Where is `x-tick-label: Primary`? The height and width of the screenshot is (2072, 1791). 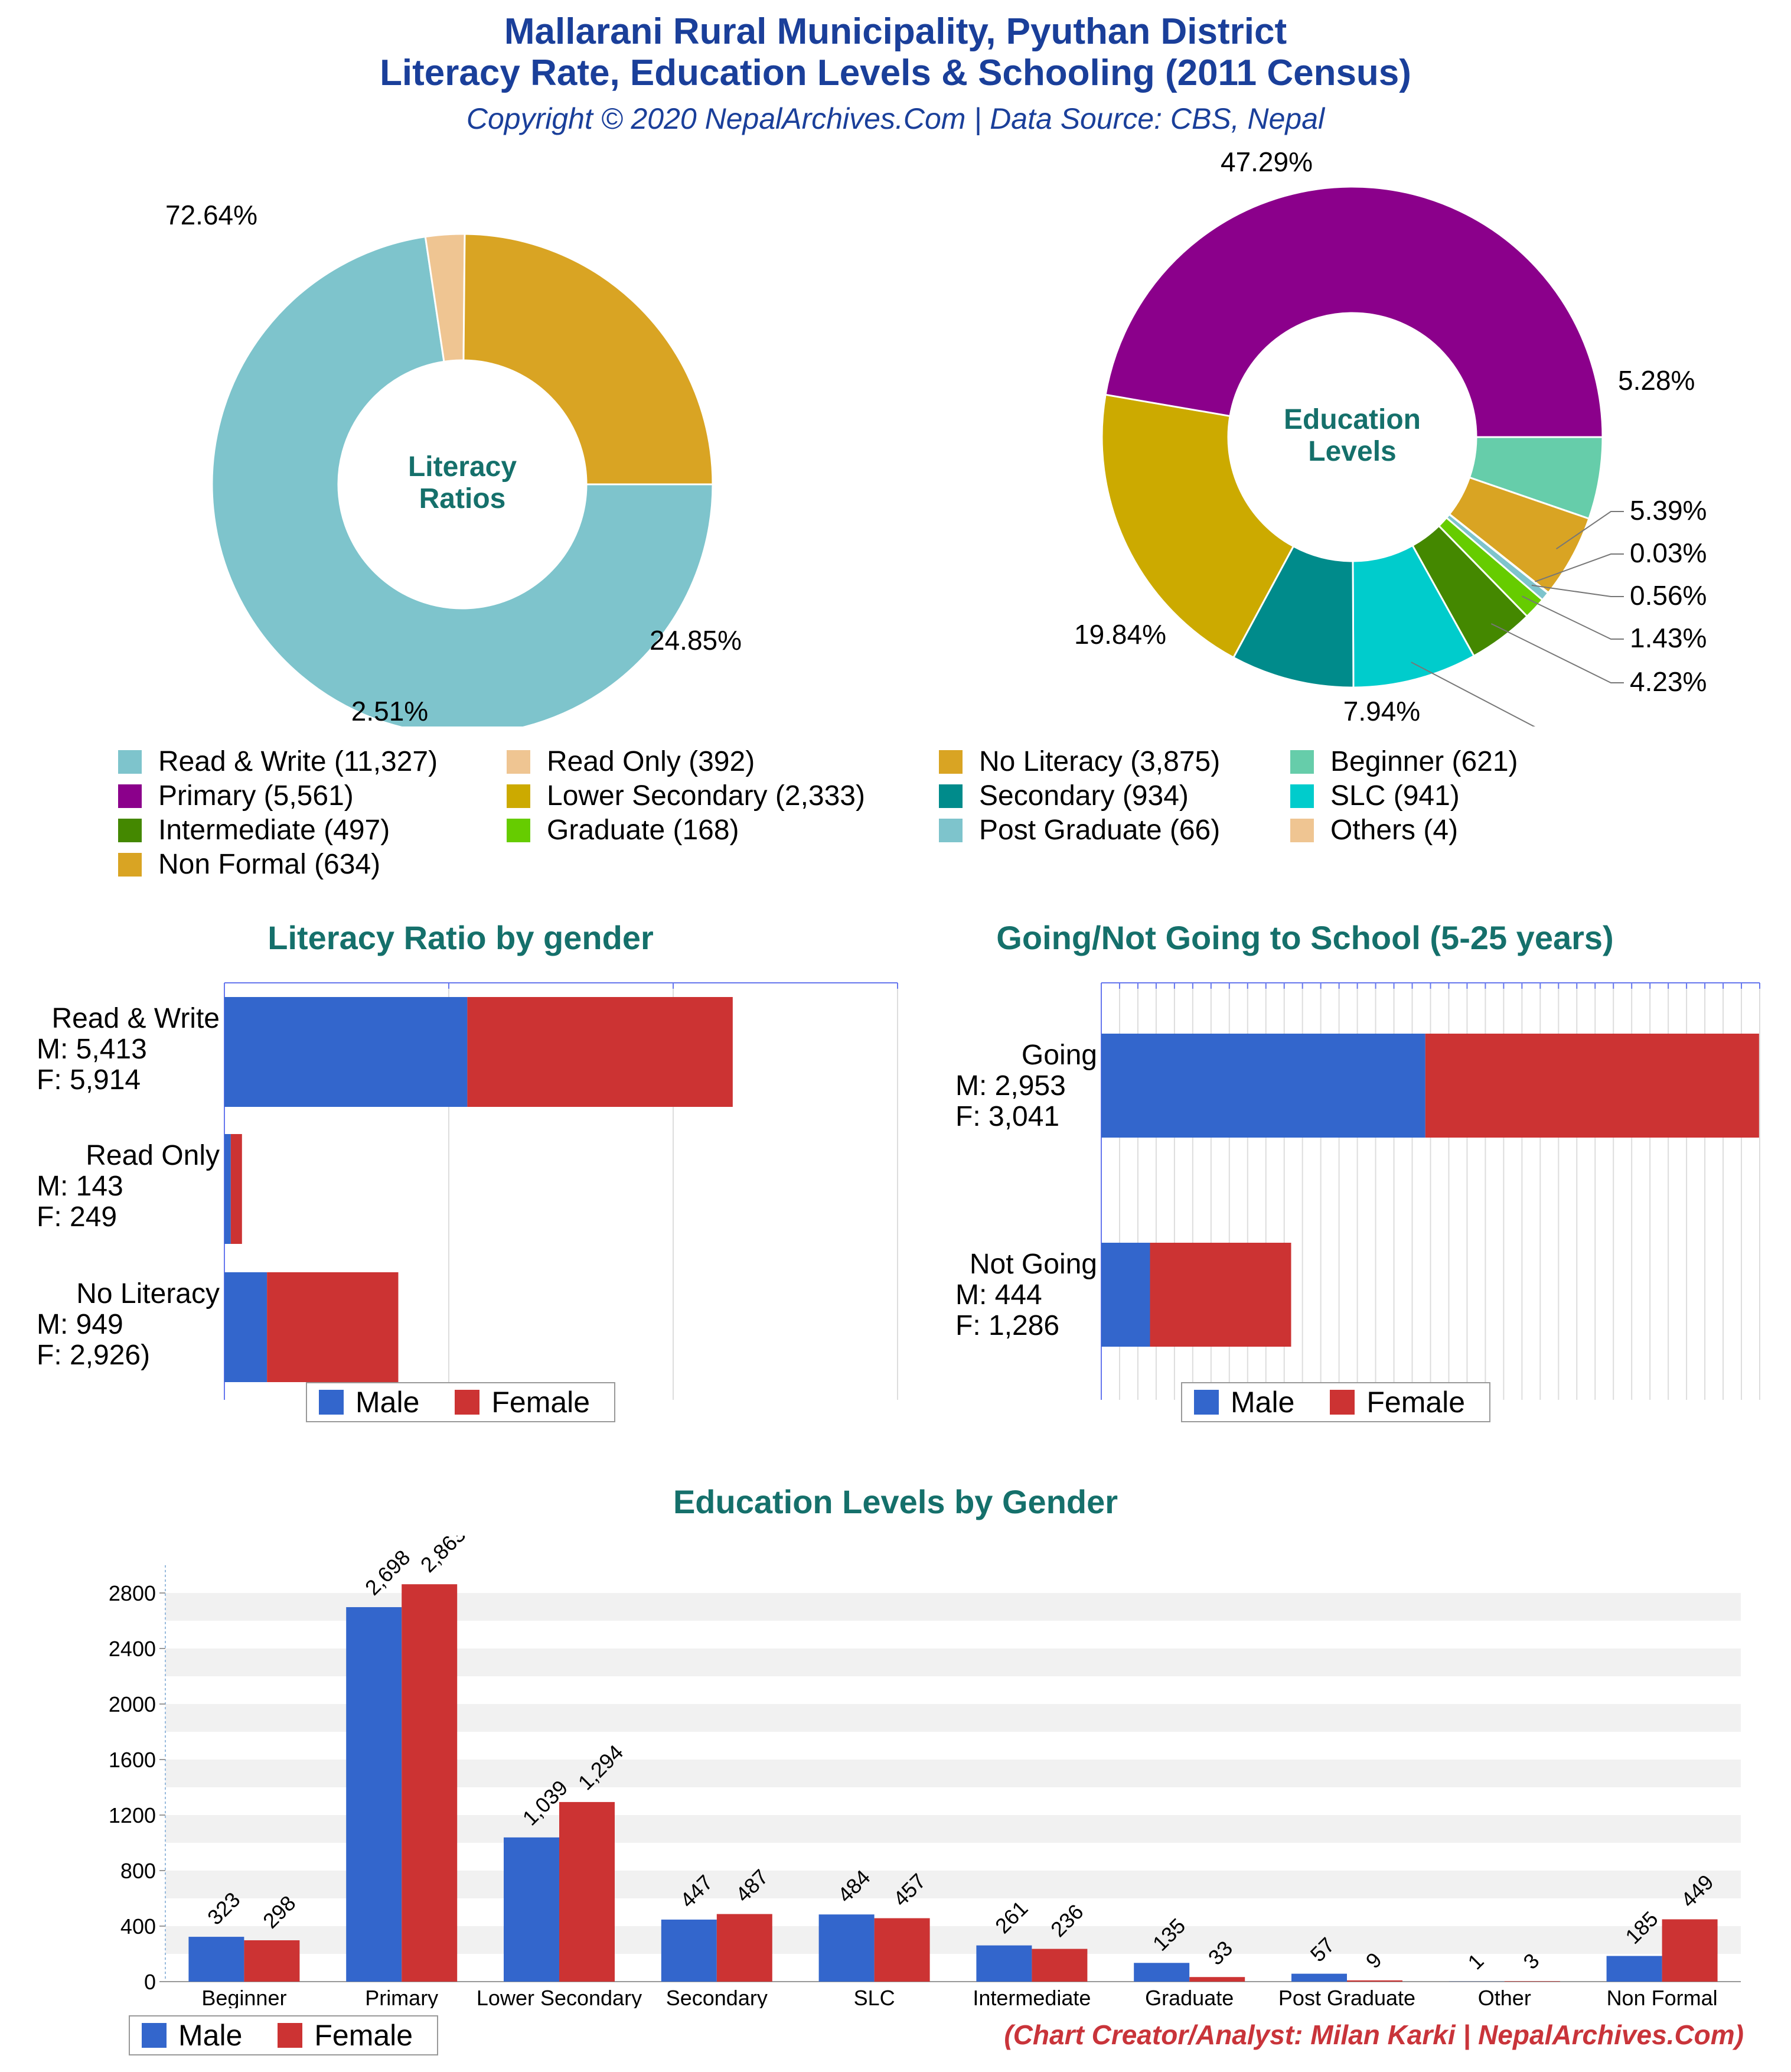 x-tick-label: Primary is located at coordinates (401, 1997).